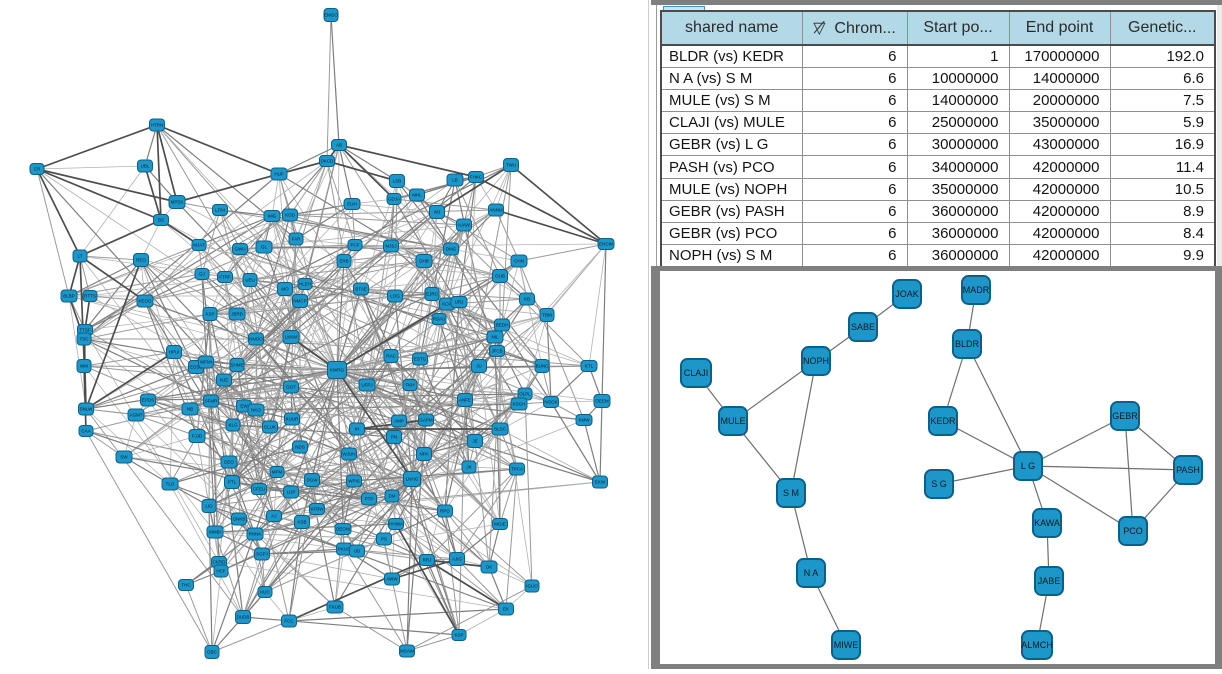 Image resolution: width=1222 pixels, height=674 pixels. Describe the element at coordinates (412, 479) in the screenshot. I see `svg-text: LNHG` at that location.